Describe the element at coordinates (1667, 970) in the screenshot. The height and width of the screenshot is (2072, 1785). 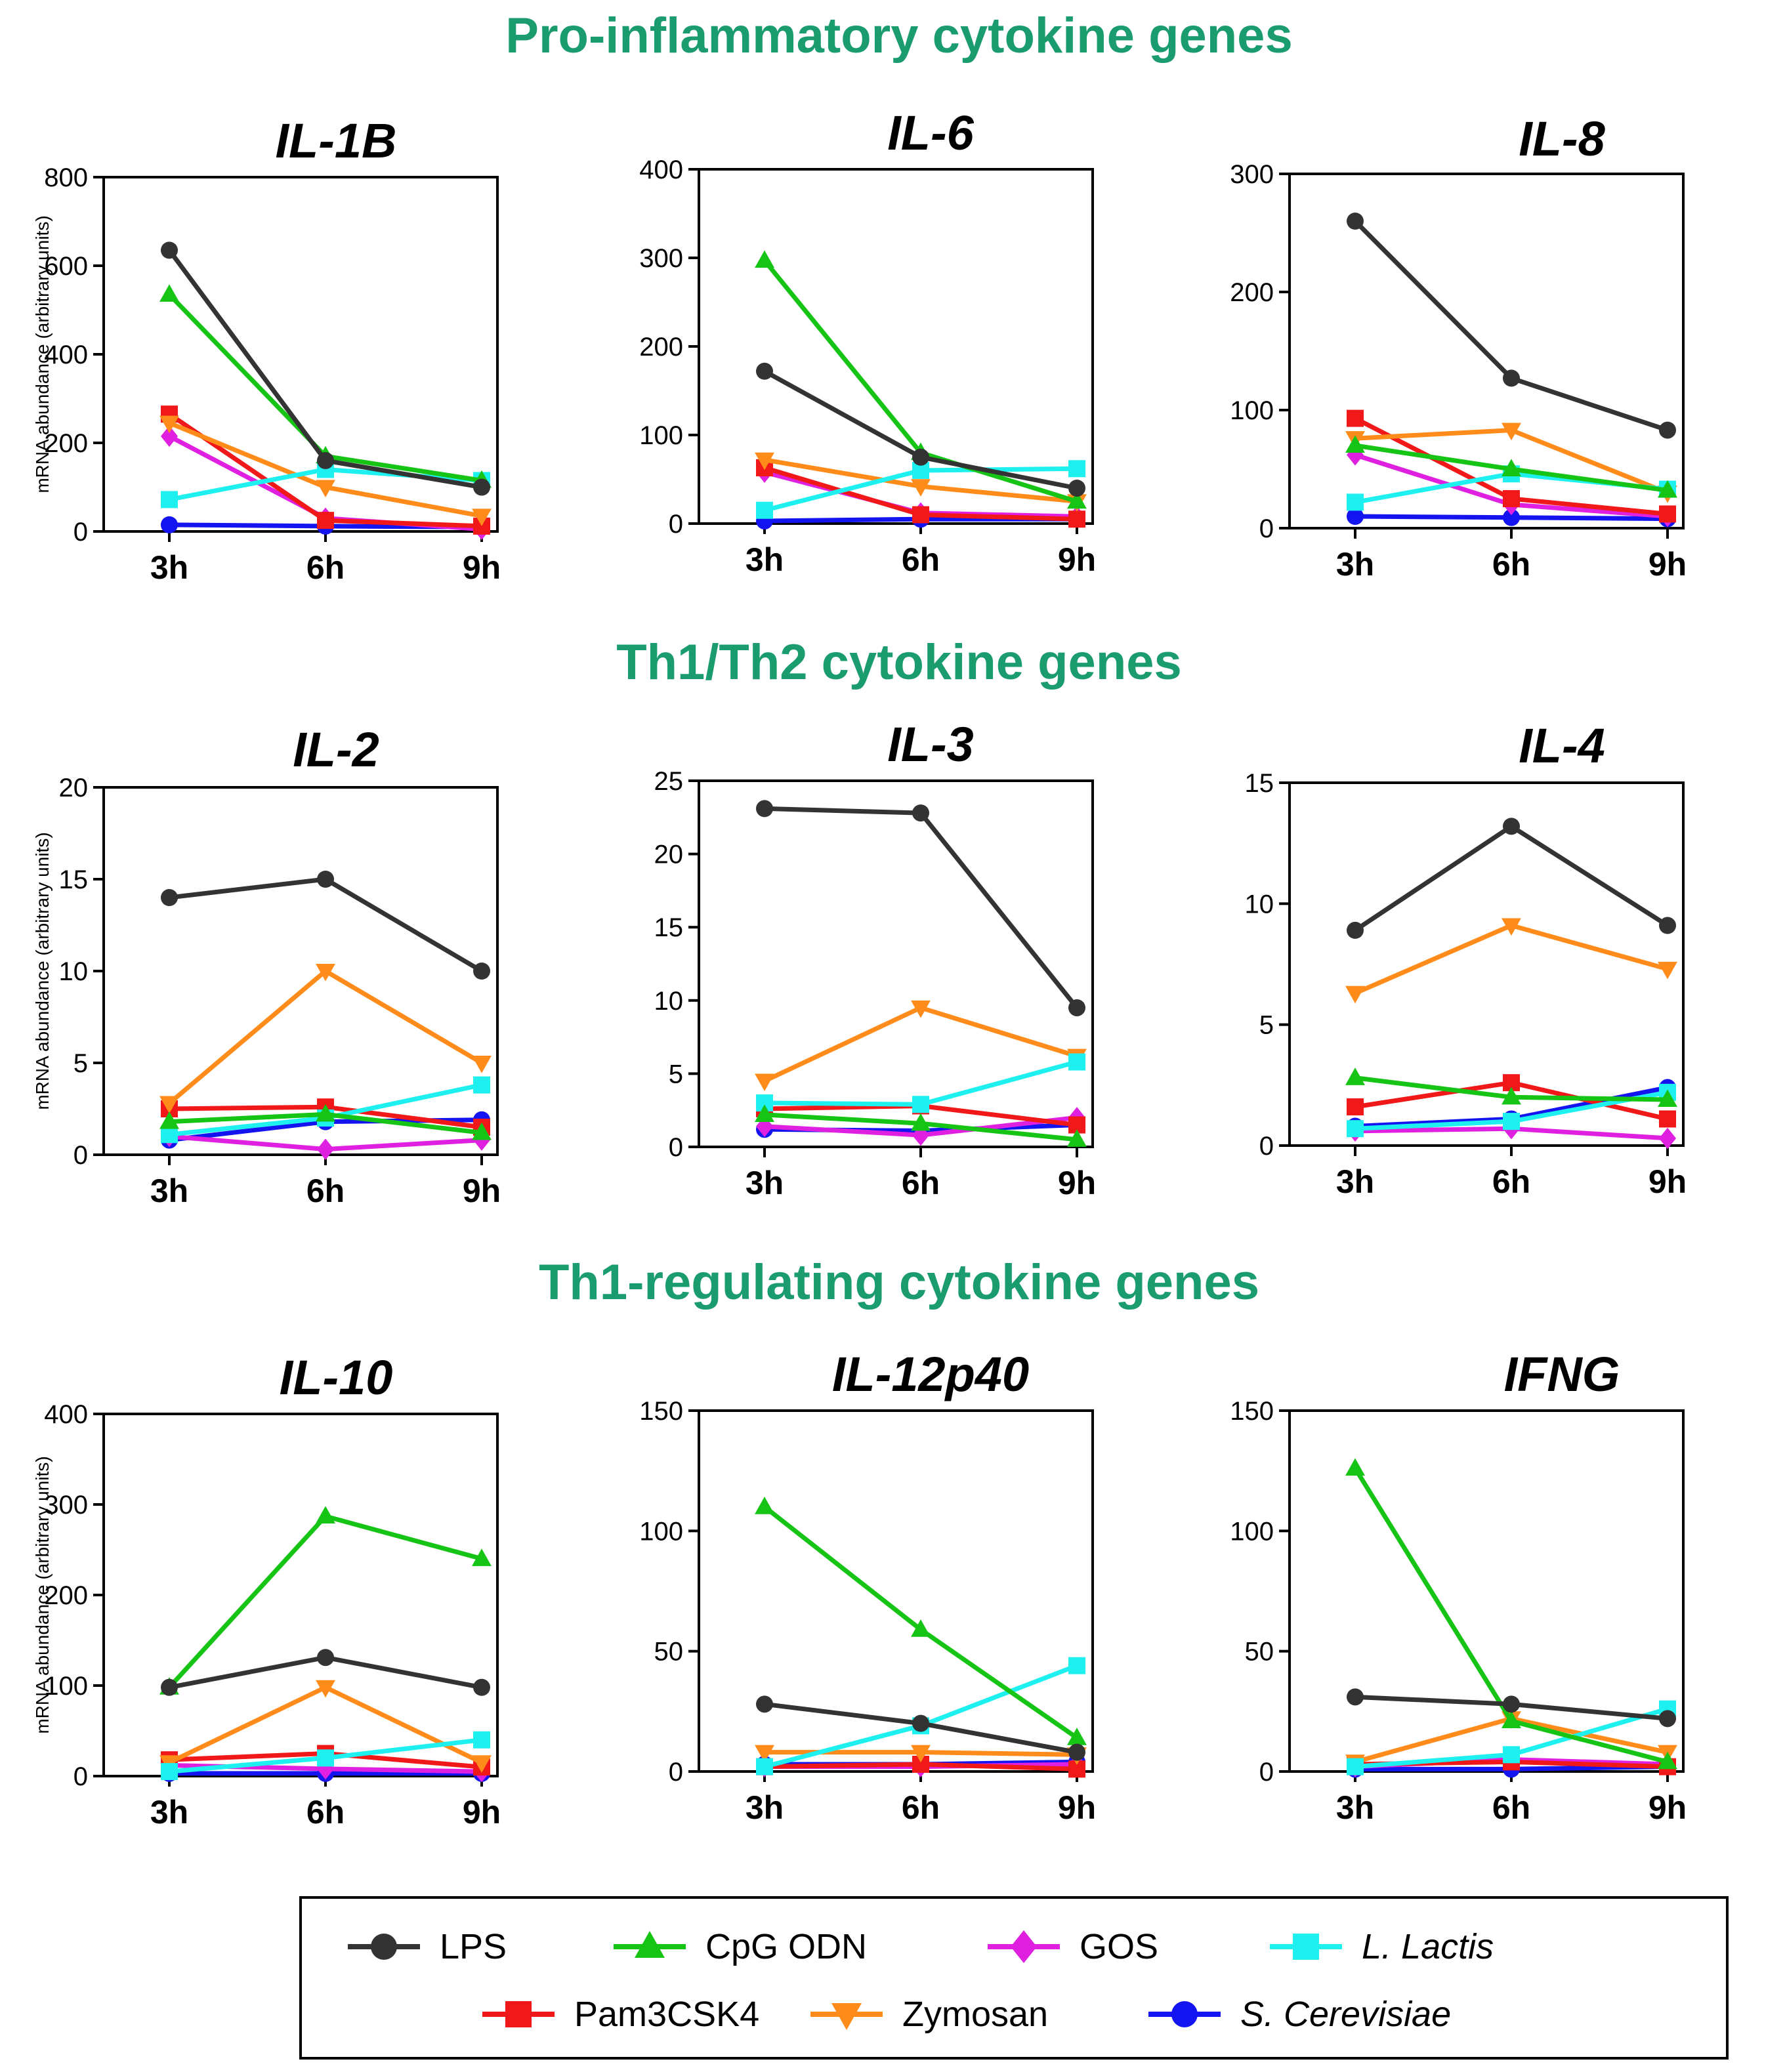
I see `data-point-il-4-zymosan-9h` at that location.